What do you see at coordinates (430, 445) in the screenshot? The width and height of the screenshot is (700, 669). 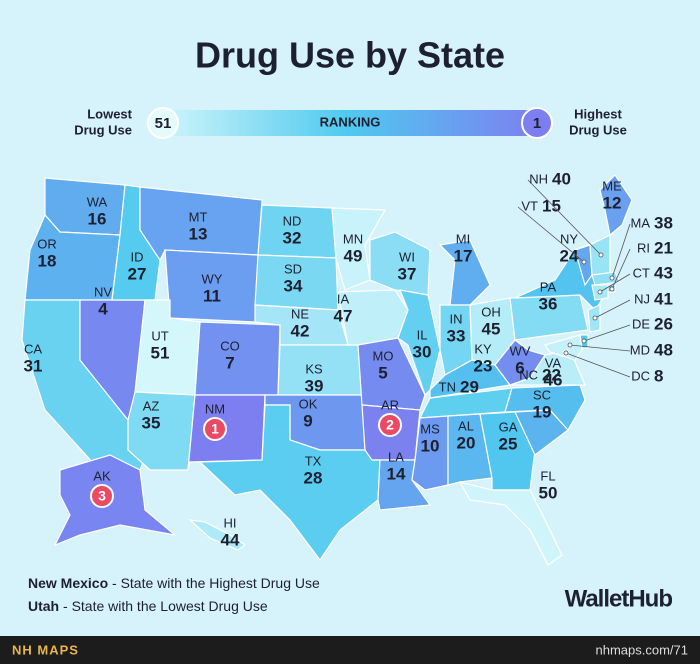 I see `state-rank: 10` at bounding box center [430, 445].